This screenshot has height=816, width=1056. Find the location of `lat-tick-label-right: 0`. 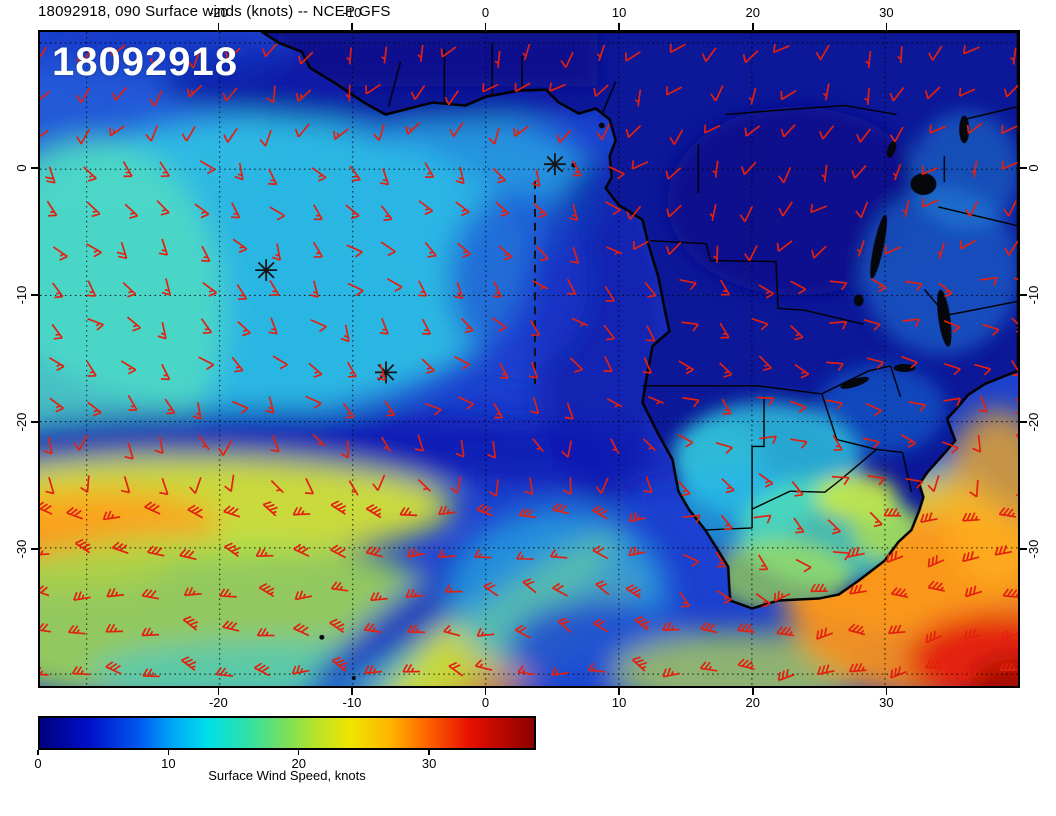

lat-tick-label-right: 0 is located at coordinates (1033, 168).